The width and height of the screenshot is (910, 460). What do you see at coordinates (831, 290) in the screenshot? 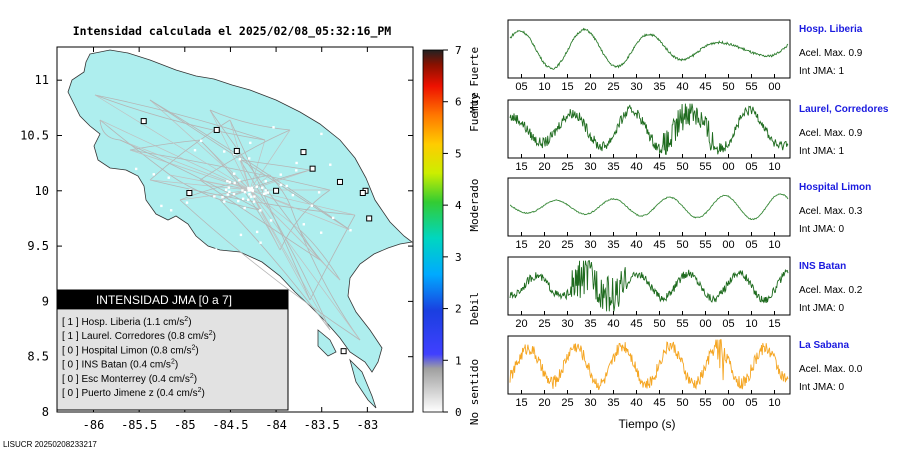
I see `max-acceleration: Acel. Max. 0.2` at bounding box center [831, 290].